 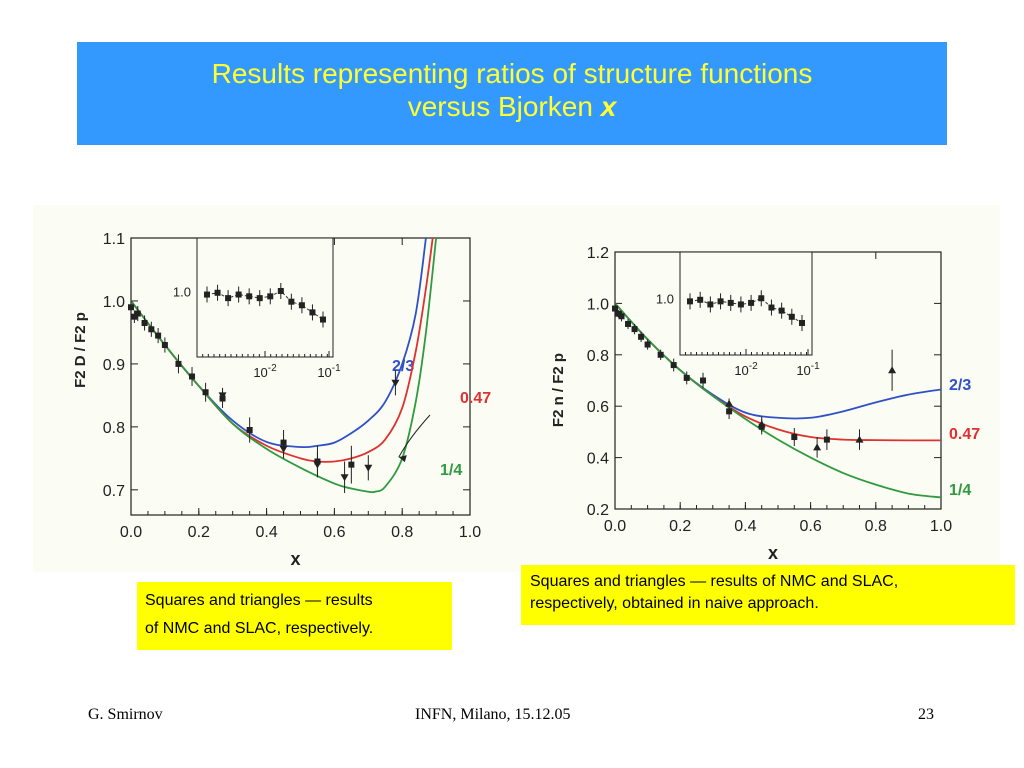 I want to click on note-left-line-1: Squares and triangles — results, so click(x=259, y=600).